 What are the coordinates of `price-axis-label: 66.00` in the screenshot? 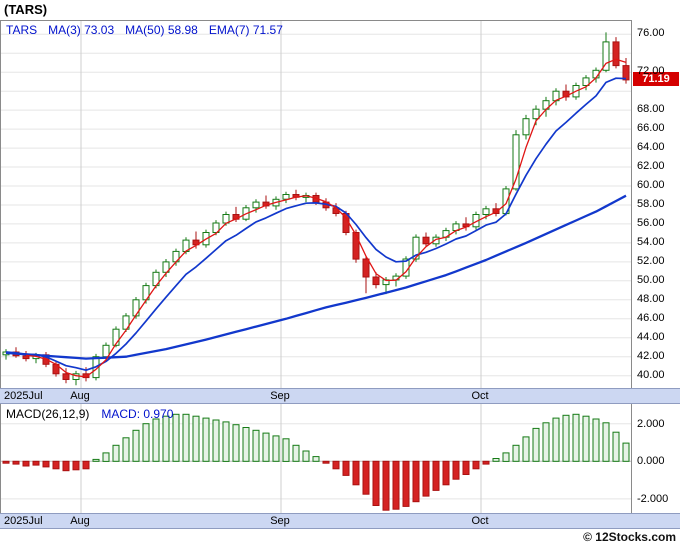 It's located at (651, 128).